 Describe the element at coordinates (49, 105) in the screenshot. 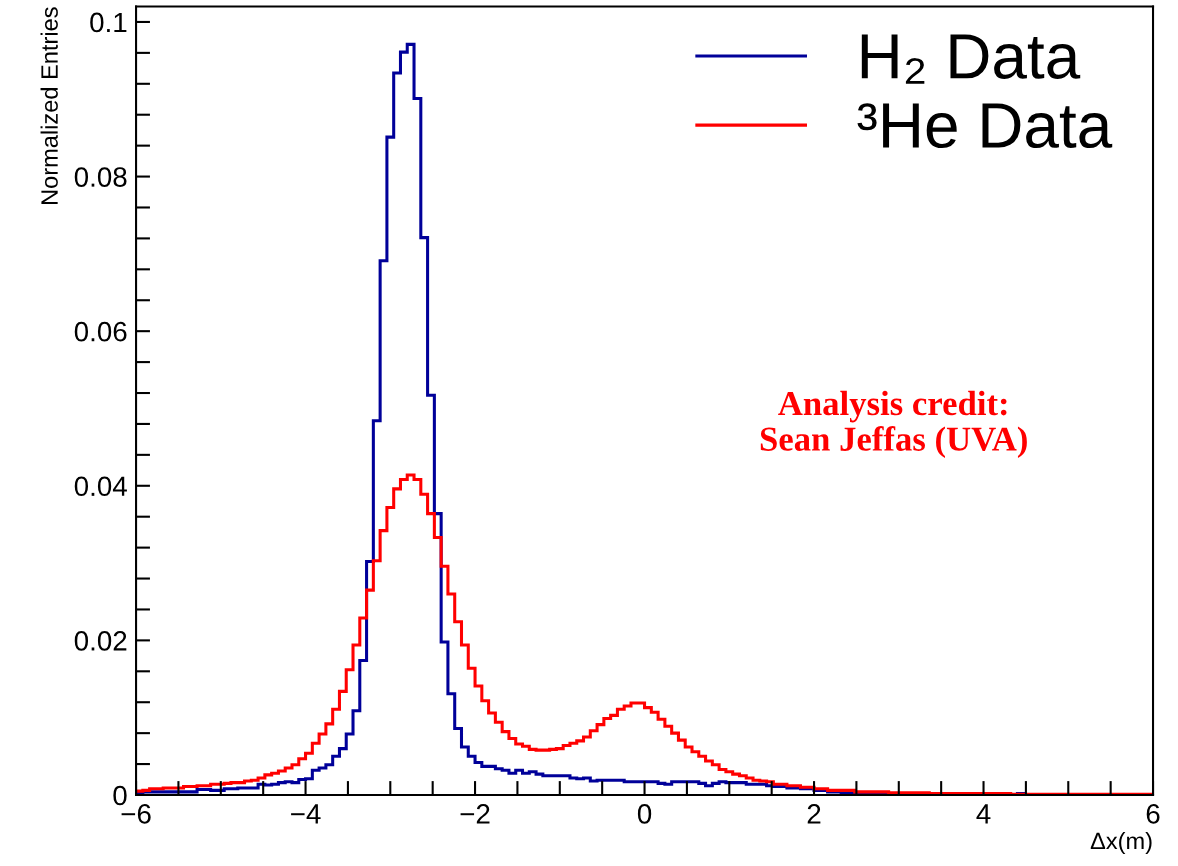

I see `y-axis-title: Normalized Entries` at that location.